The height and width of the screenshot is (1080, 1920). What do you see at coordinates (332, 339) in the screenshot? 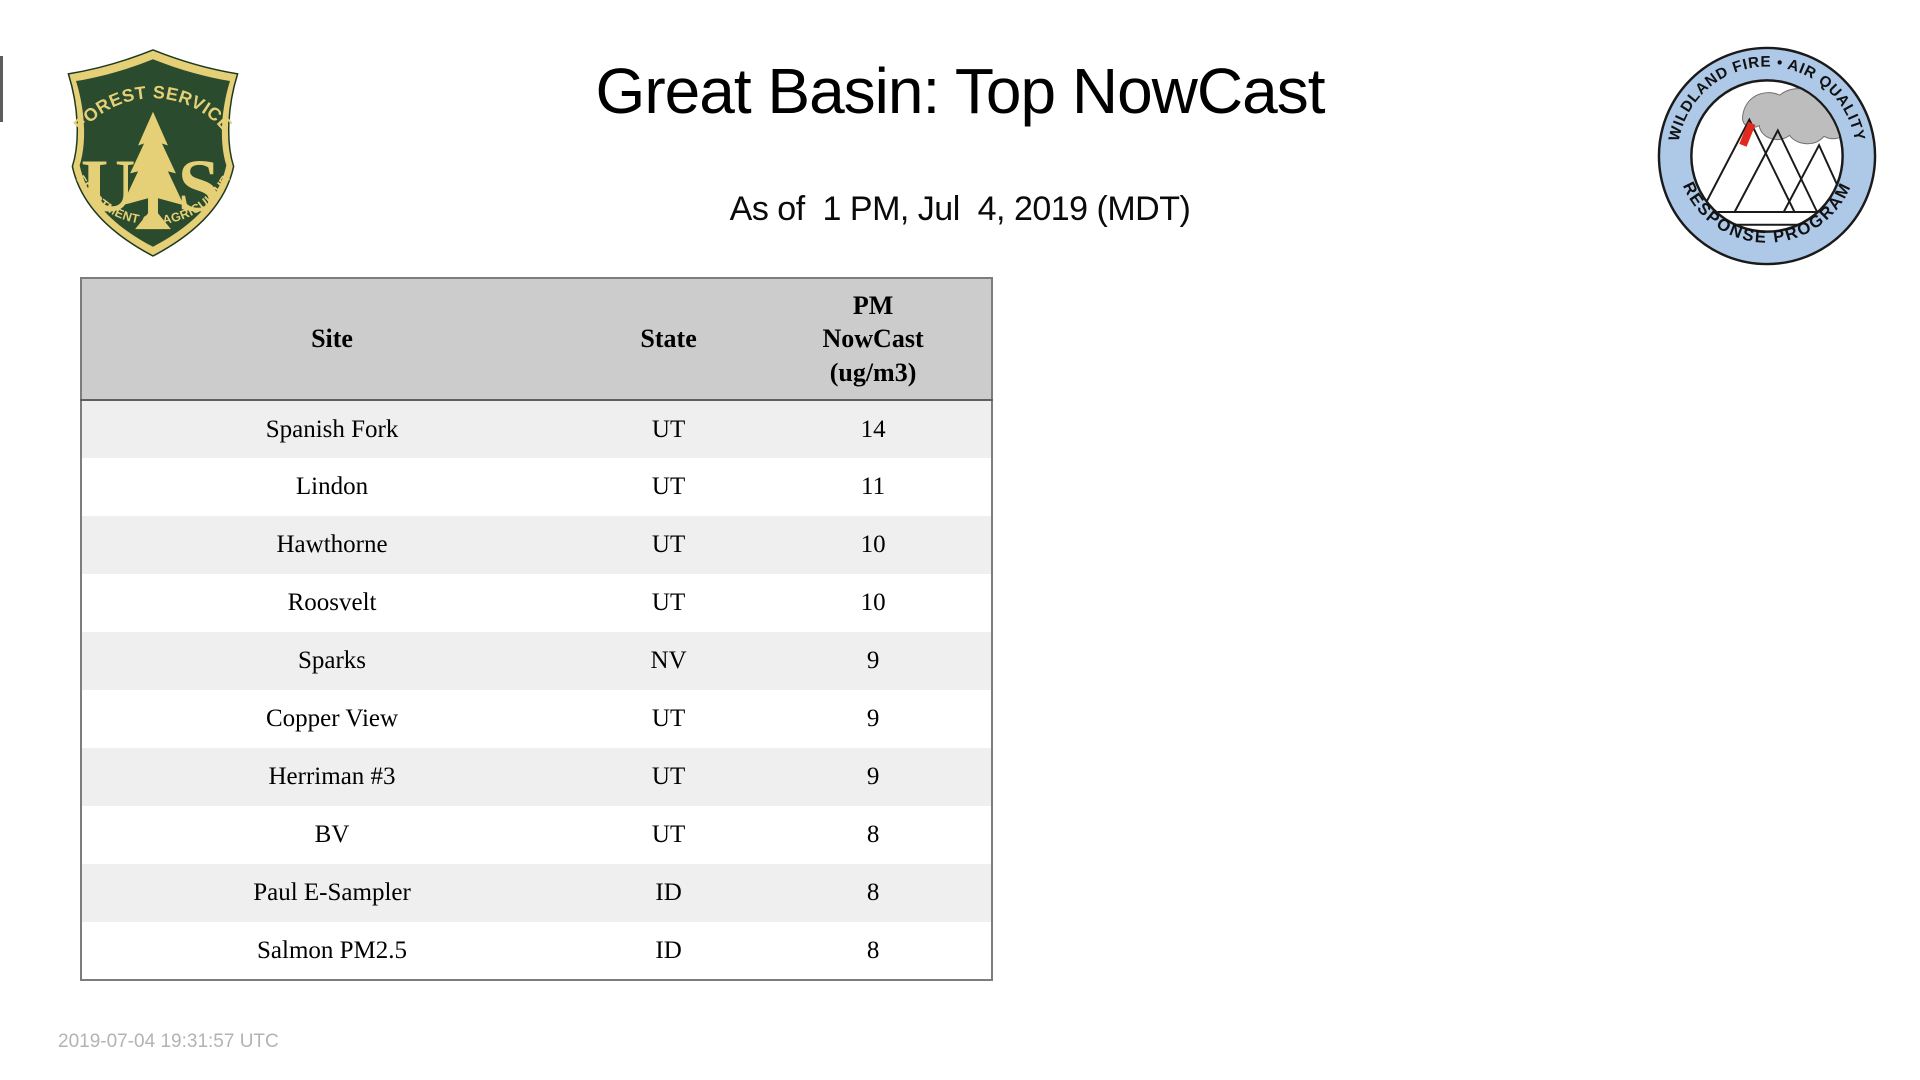
I see `column-header-site: Site` at bounding box center [332, 339].